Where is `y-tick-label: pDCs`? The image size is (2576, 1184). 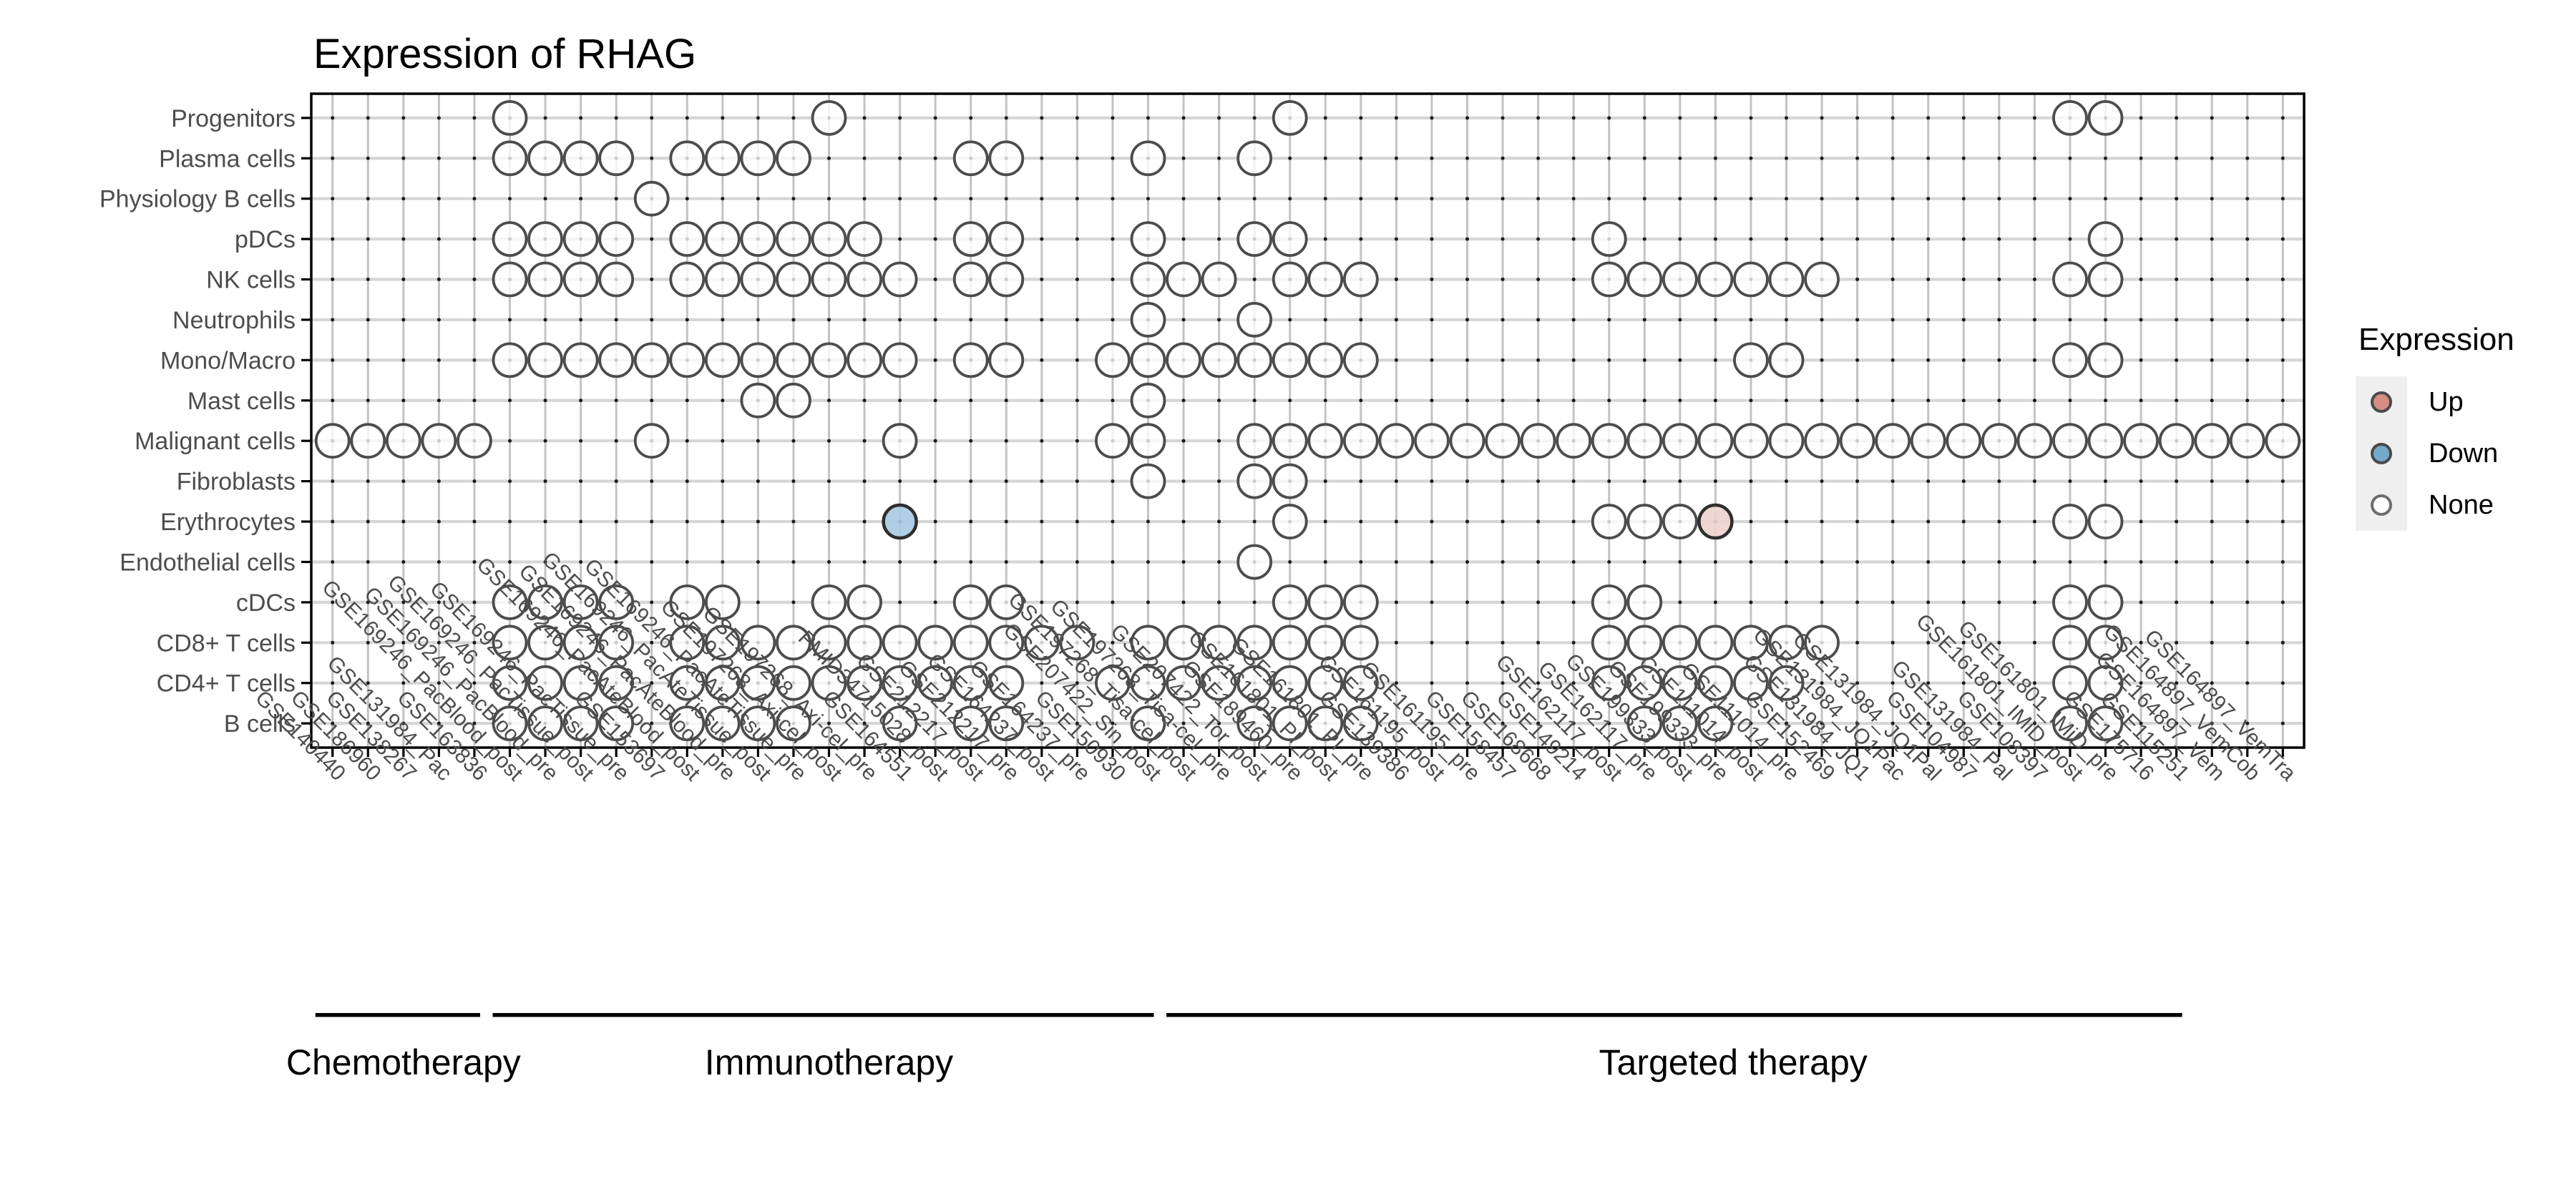
y-tick-label: pDCs is located at coordinates (265, 239).